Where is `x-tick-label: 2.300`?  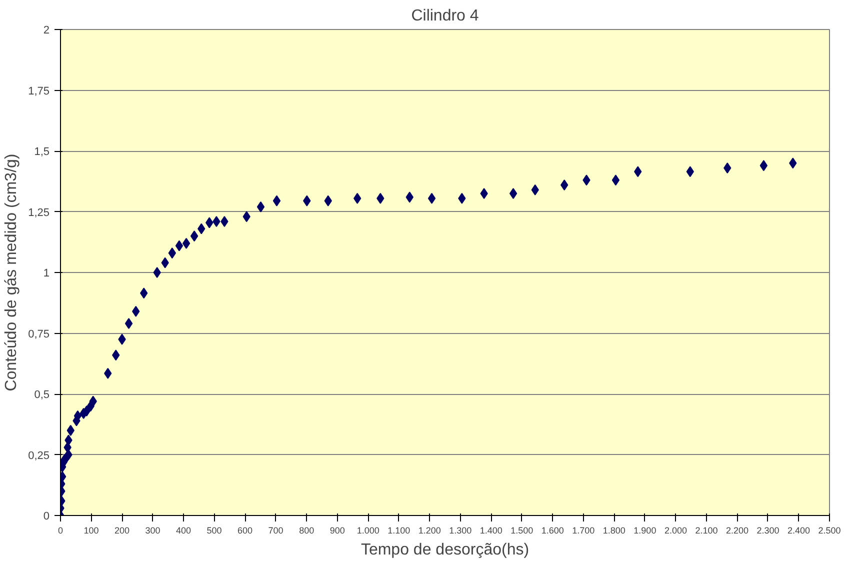
x-tick-label: 2.300 is located at coordinates (768, 531).